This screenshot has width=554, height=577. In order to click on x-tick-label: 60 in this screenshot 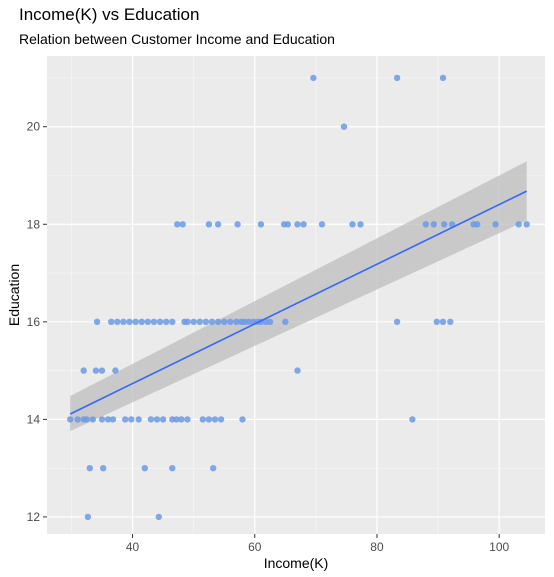, I will do `click(255, 547)`.